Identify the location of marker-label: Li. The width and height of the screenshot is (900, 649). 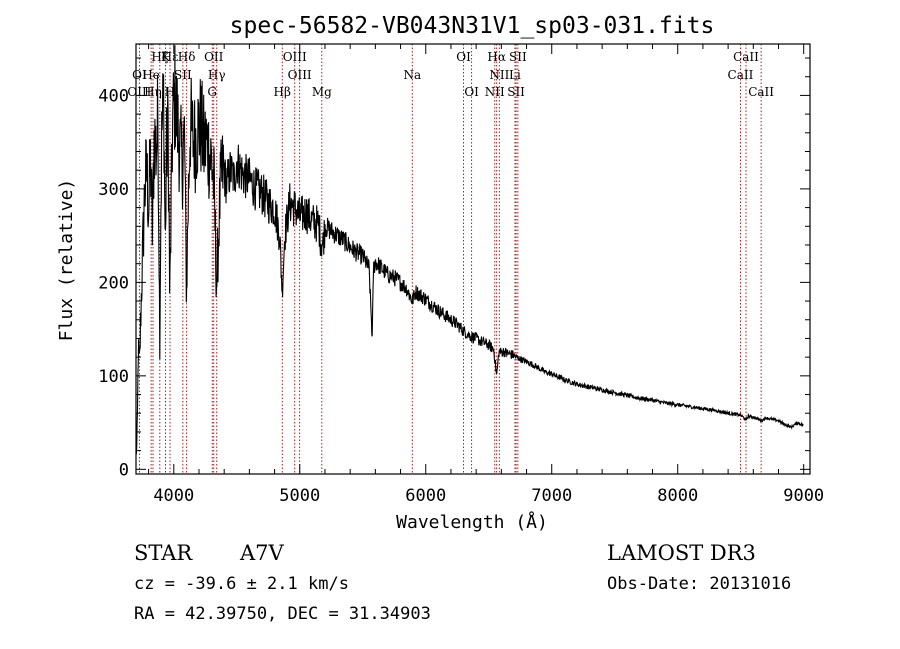
(515, 75).